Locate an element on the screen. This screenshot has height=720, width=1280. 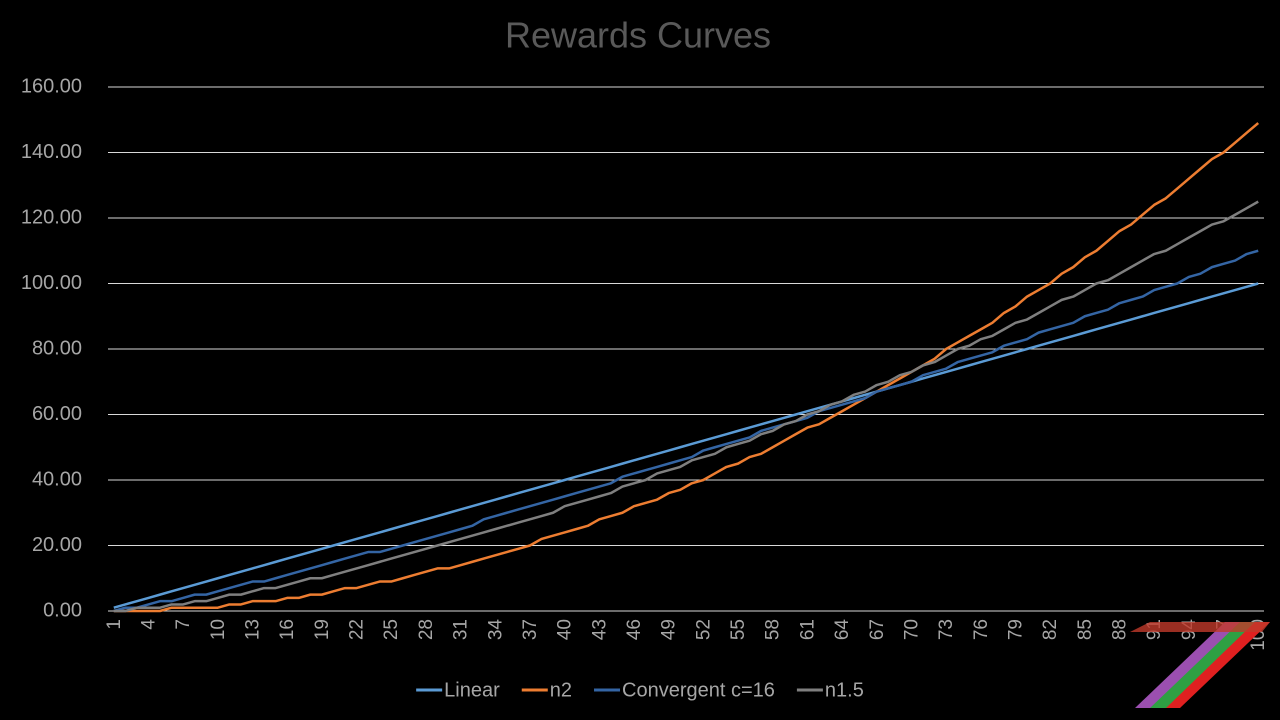
y-tick-label: 0.00 is located at coordinates (62, 610).